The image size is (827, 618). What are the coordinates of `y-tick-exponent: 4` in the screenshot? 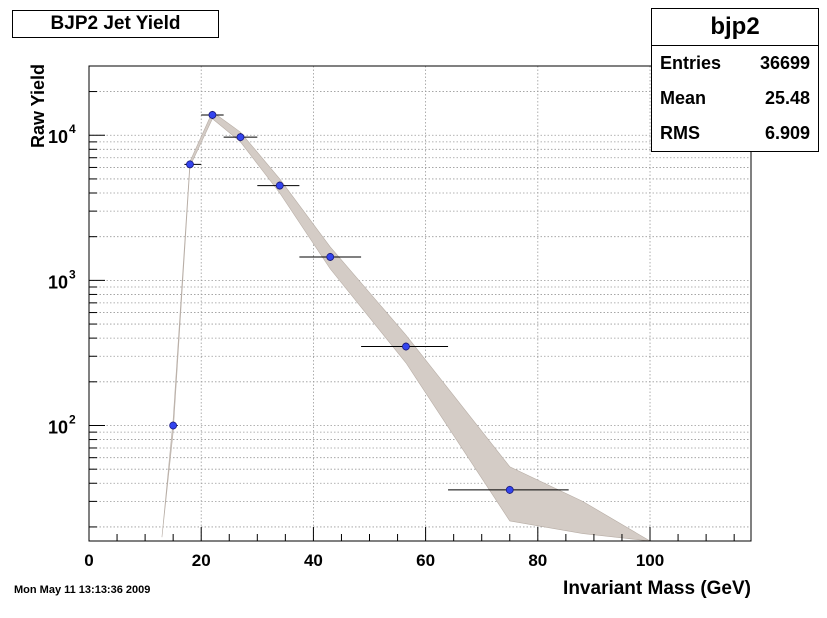 It's located at (72, 129).